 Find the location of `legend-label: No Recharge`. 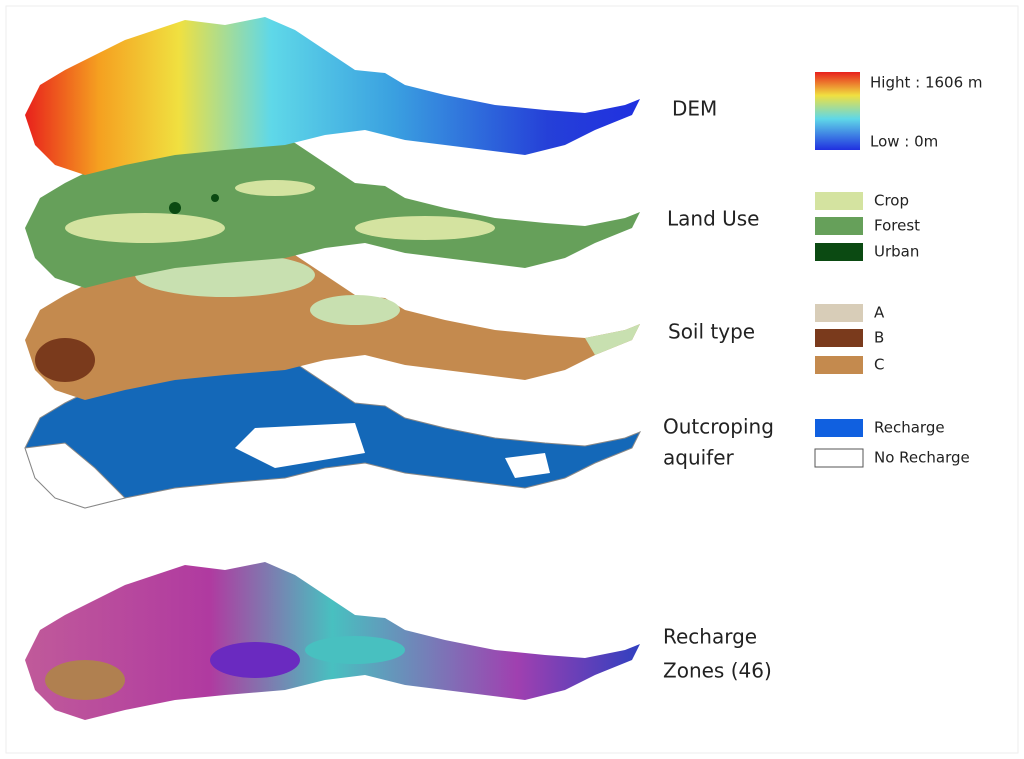

legend-label: No Recharge is located at coordinates (922, 458).